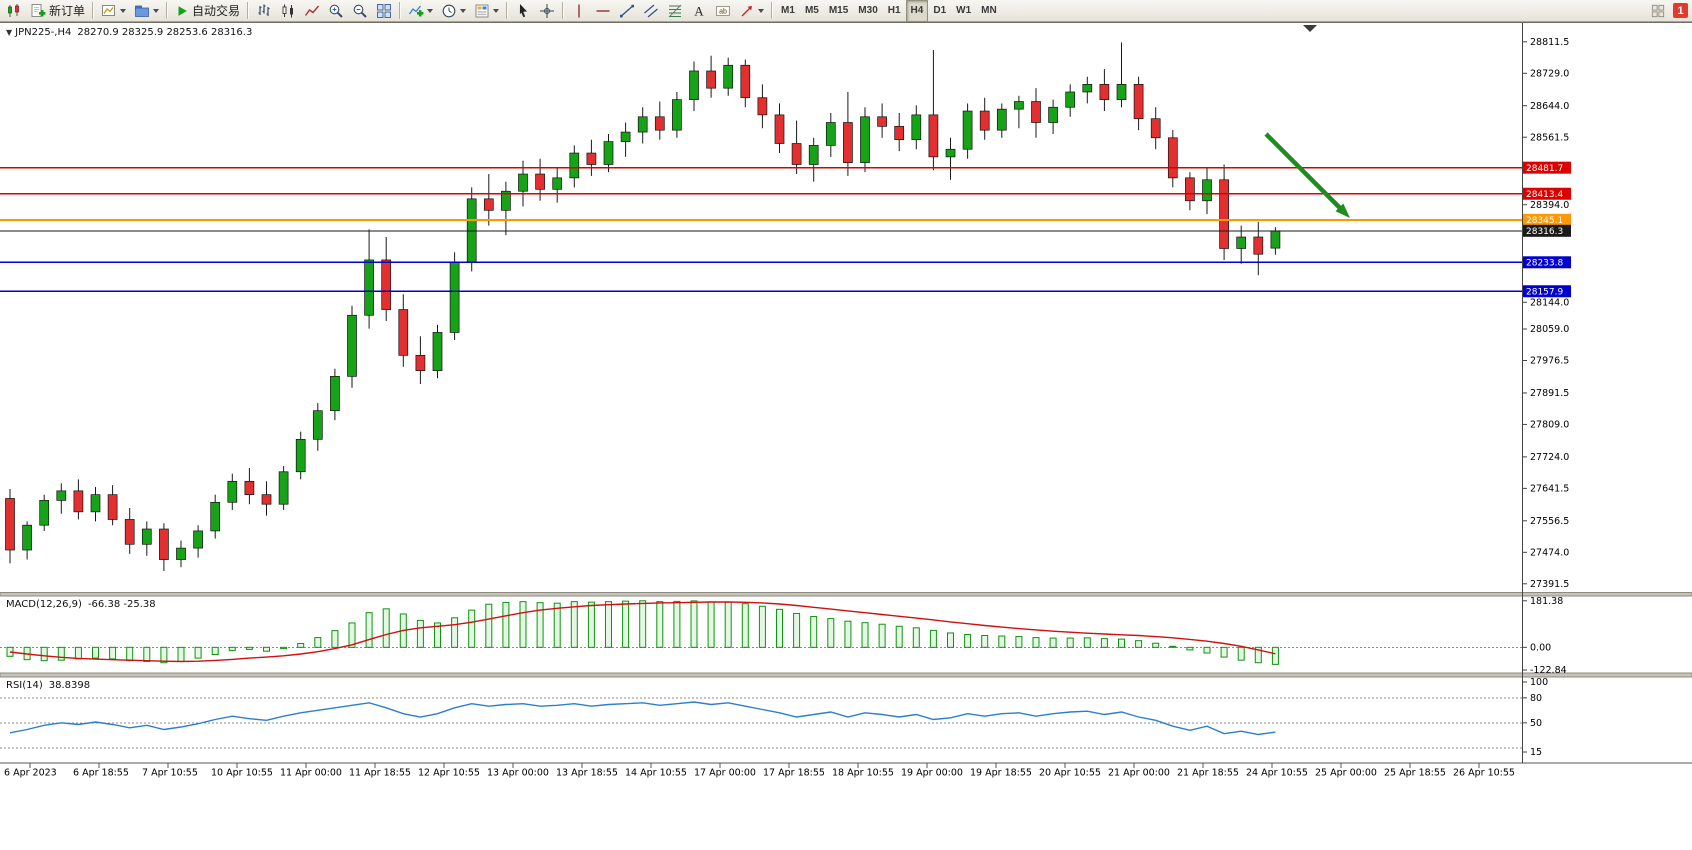  What do you see at coordinates (360, 11) in the screenshot?
I see `zoom-out-button` at bounding box center [360, 11].